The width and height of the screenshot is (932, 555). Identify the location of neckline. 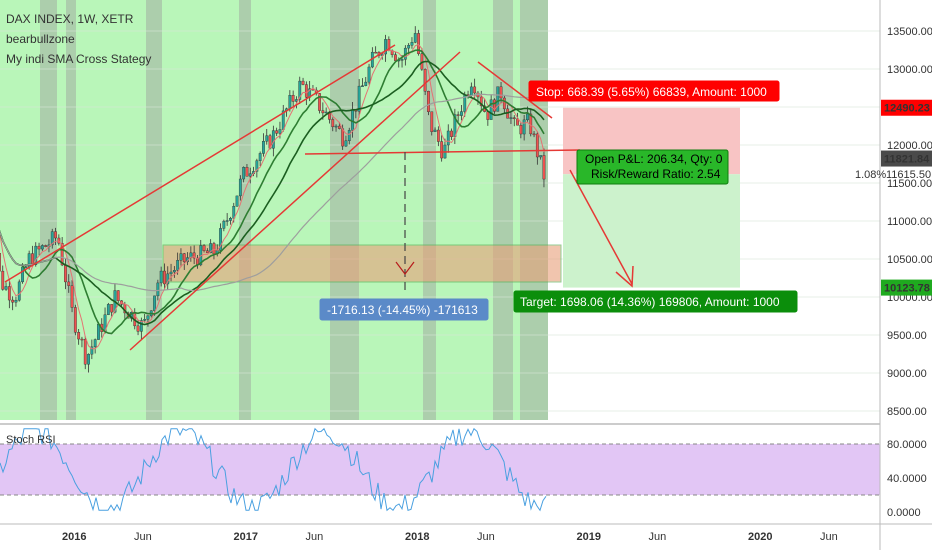
(442, 152).